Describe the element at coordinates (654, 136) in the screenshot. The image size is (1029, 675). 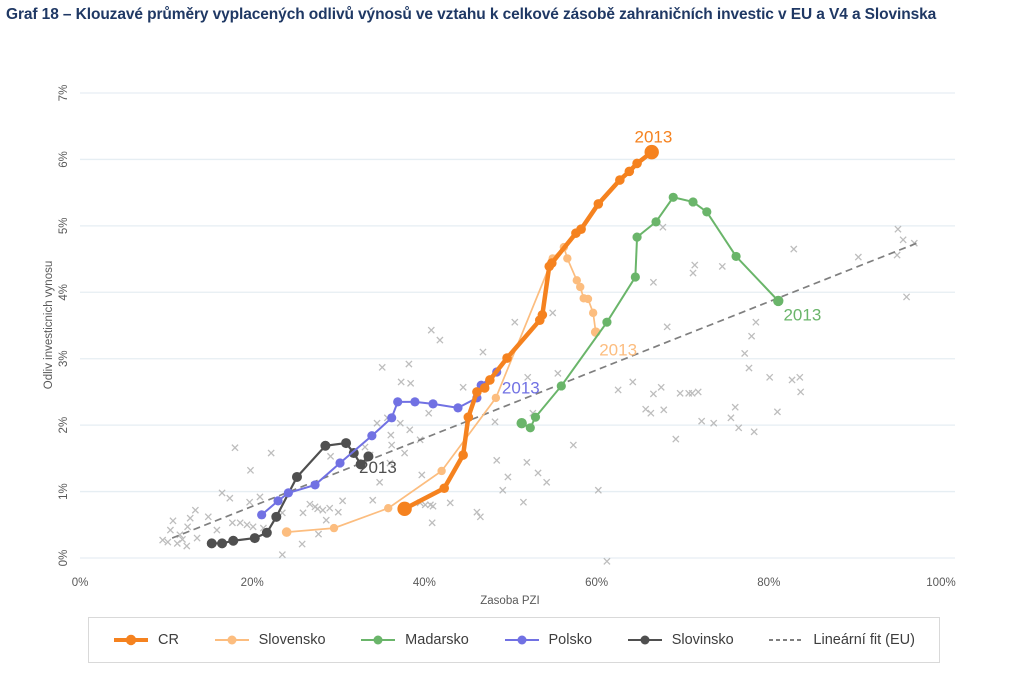
I see `year-2013-label-cr: 2013` at that location.